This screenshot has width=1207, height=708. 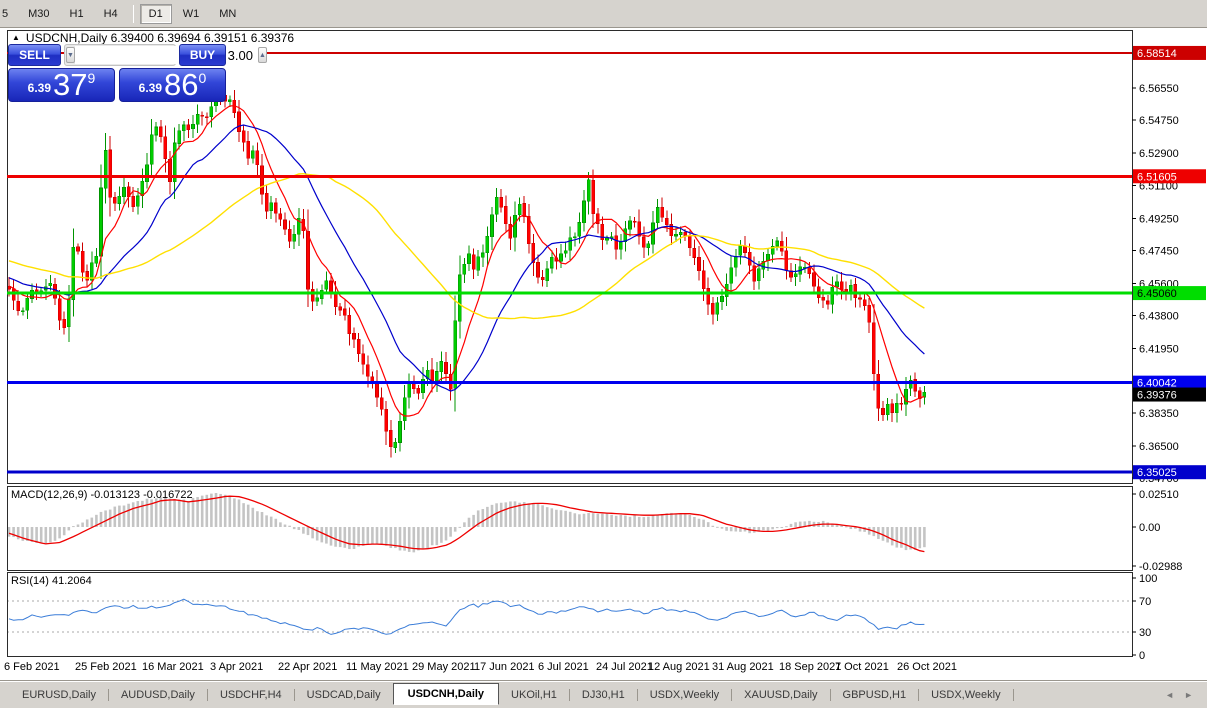 I want to click on volume-decrease-icon: ▼, so click(x=70, y=55).